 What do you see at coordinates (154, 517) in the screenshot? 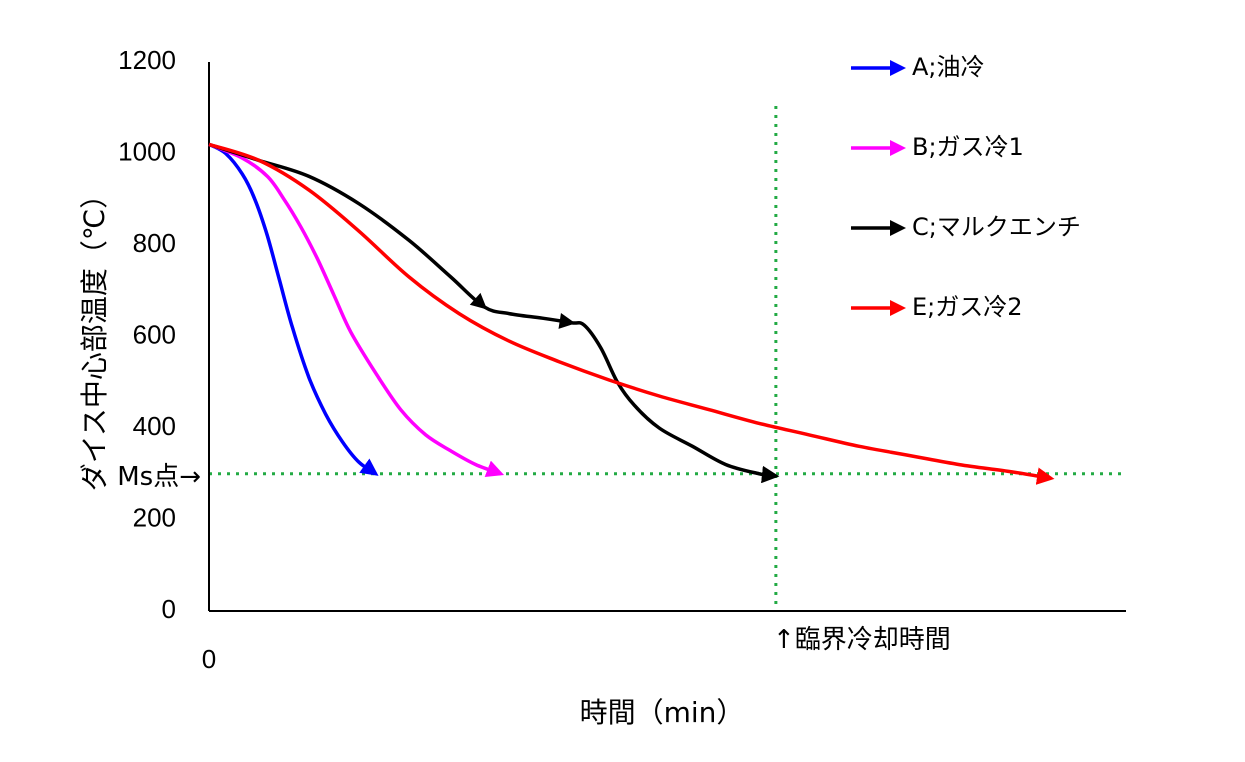
I see `y-tick-label: 200` at bounding box center [154, 517].